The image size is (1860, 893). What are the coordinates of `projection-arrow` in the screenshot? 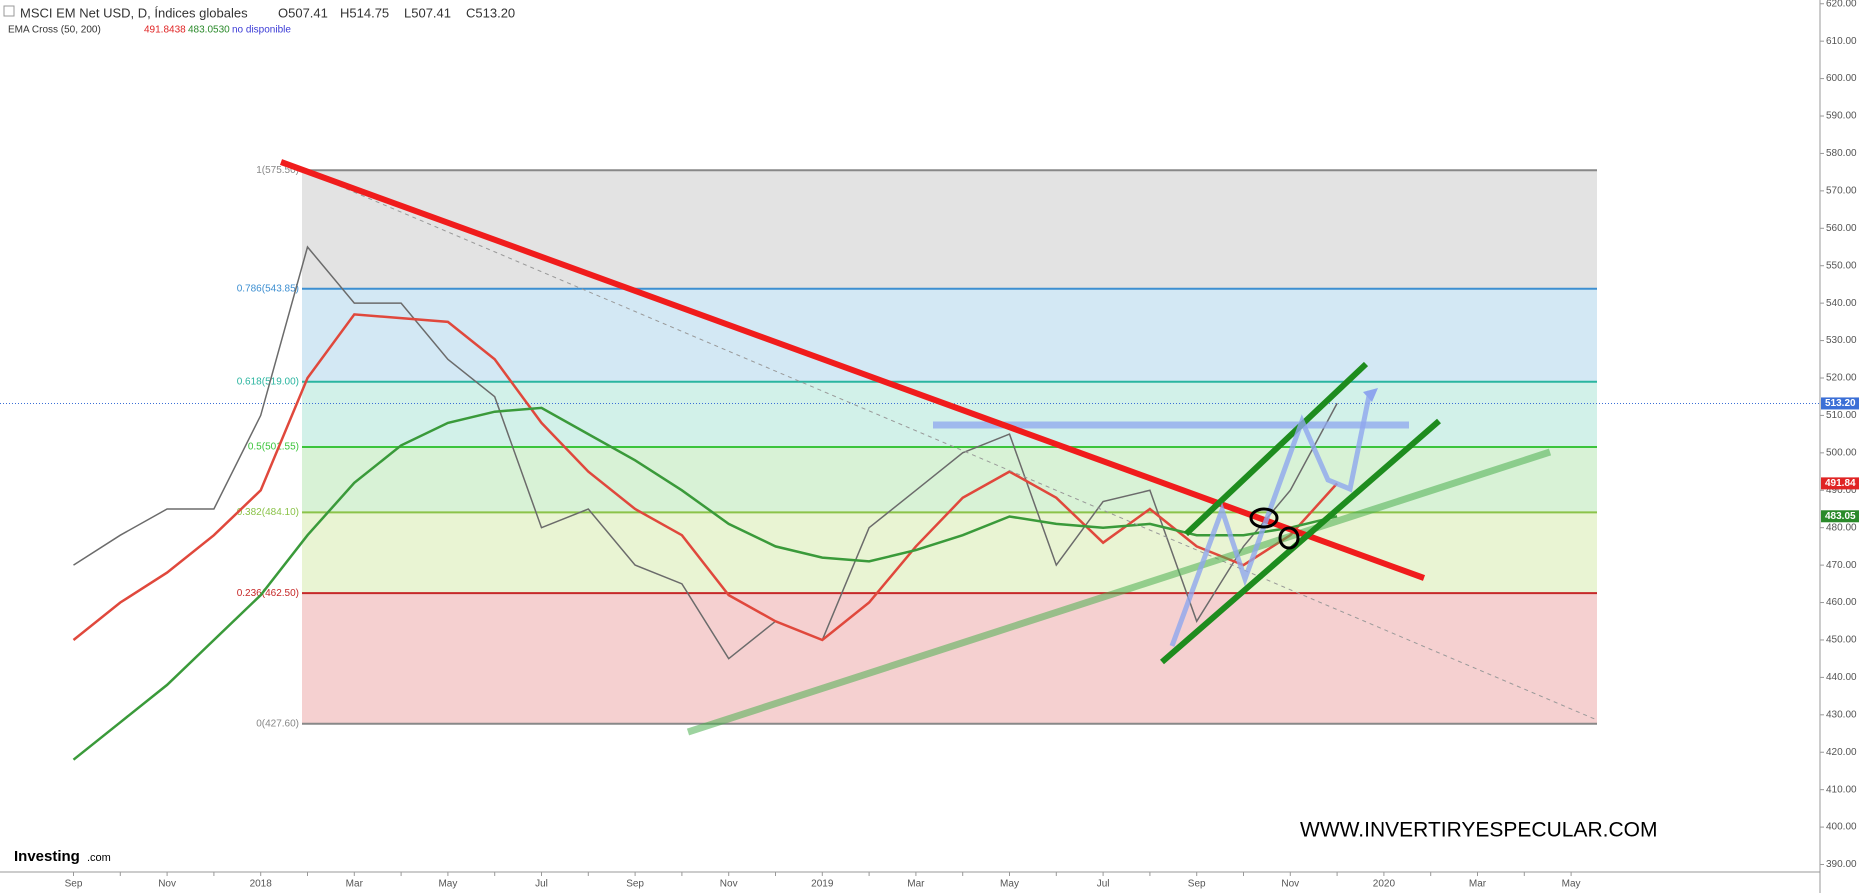 It's located at (1271, 518).